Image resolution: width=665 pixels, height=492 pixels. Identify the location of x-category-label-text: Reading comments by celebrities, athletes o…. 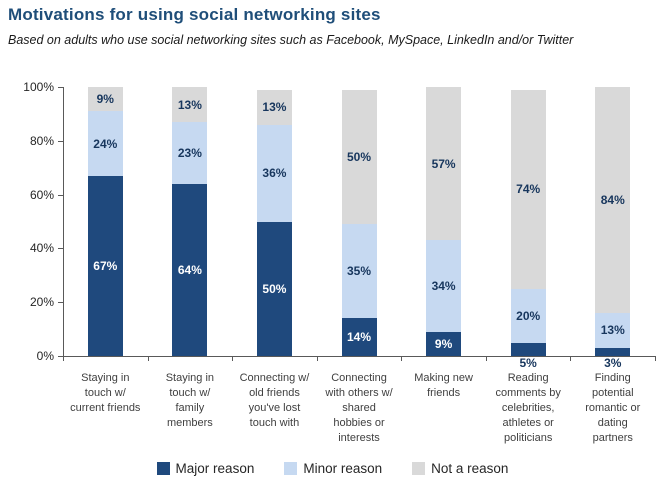
(528, 408).